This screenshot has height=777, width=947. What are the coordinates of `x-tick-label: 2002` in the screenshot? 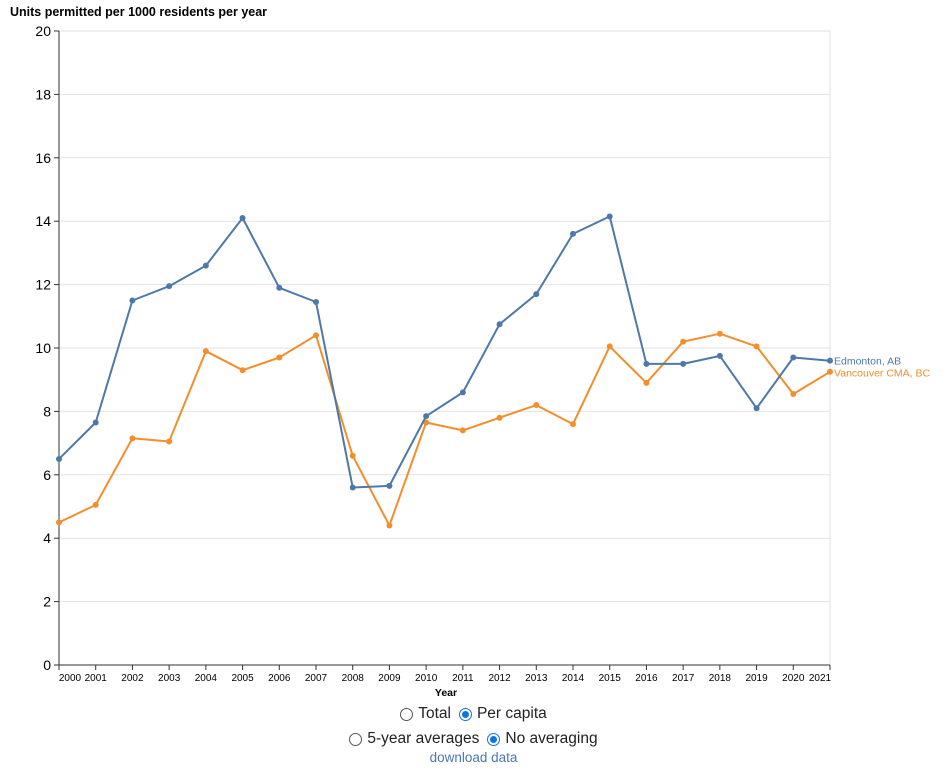 It's located at (132, 678).